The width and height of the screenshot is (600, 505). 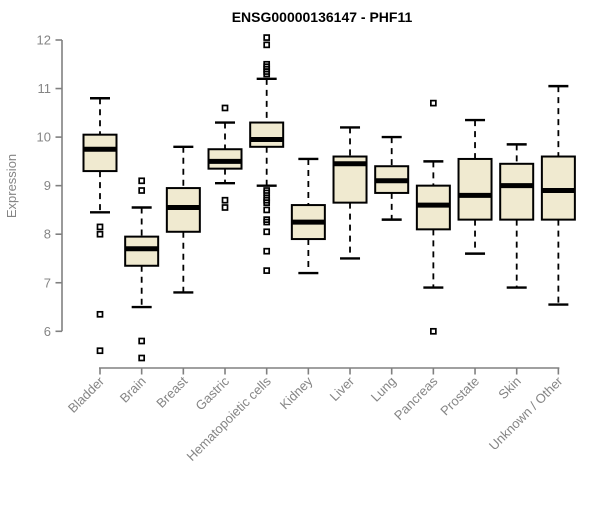 What do you see at coordinates (47, 282) in the screenshot?
I see `y-tick-label-7: 7` at bounding box center [47, 282].